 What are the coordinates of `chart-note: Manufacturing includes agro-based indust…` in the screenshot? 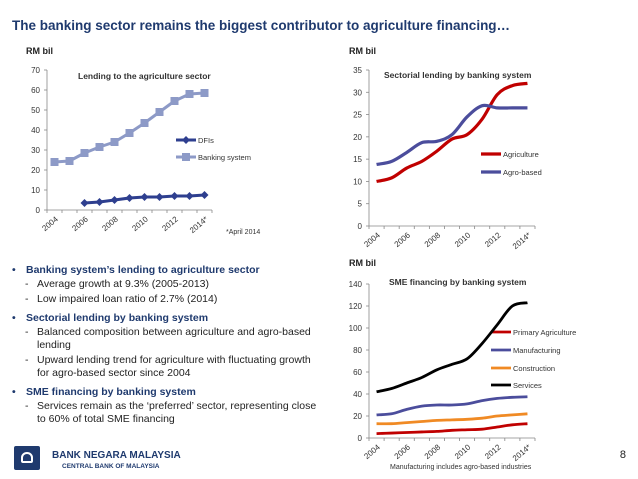 It's located at (461, 467).